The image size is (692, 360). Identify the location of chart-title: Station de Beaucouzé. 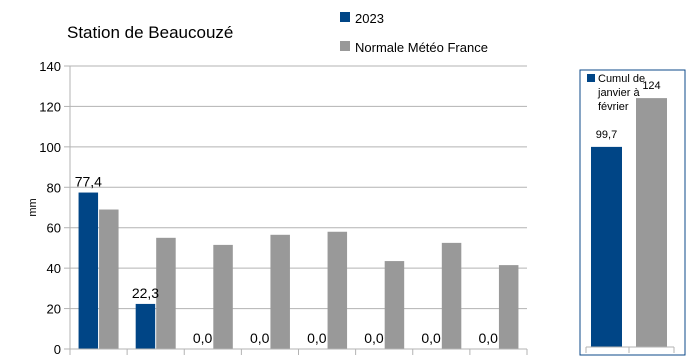
(150, 32).